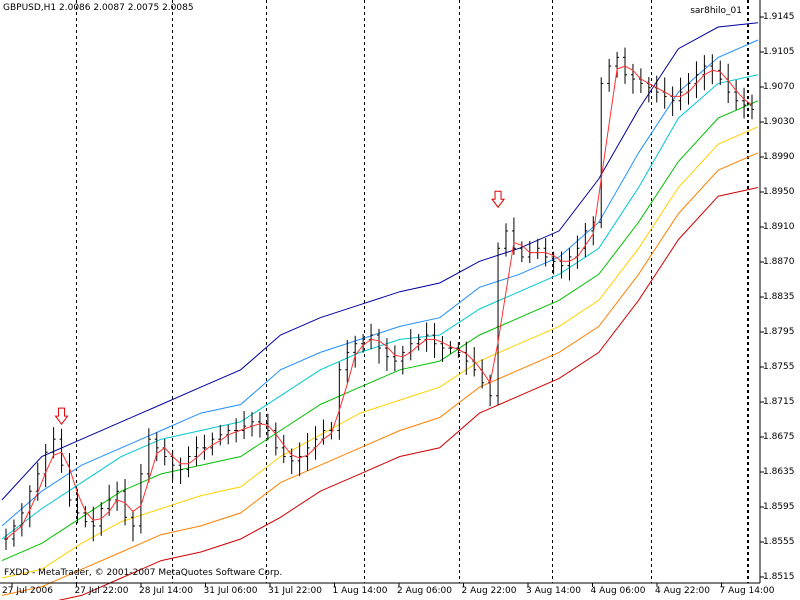 The width and height of the screenshot is (800, 600). Describe the element at coordinates (27, 591) in the screenshot. I see `x-tick-label: 27 Jul 2006` at that location.